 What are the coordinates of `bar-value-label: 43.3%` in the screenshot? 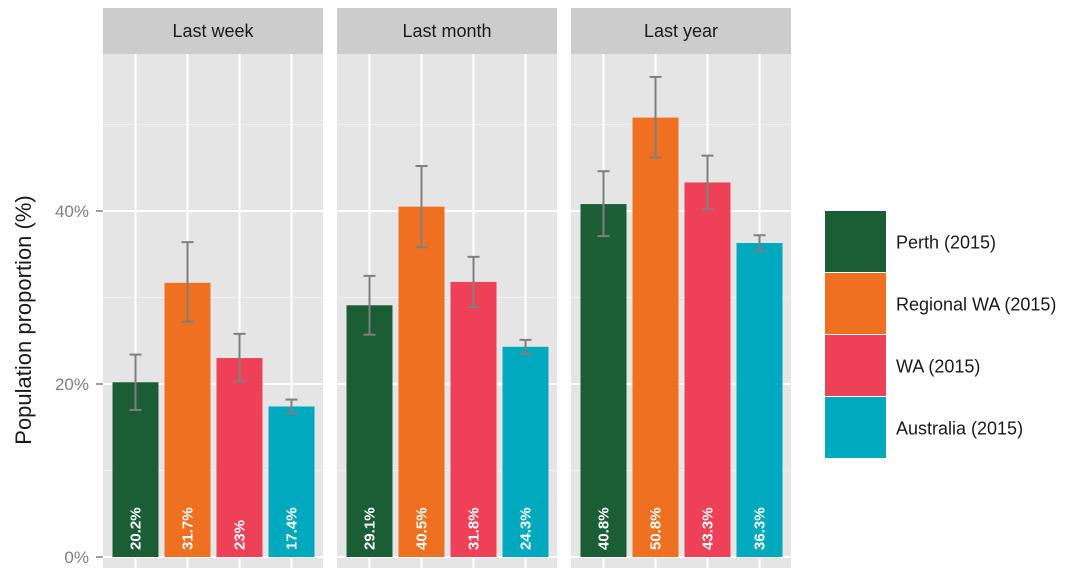 It's located at (708, 528).